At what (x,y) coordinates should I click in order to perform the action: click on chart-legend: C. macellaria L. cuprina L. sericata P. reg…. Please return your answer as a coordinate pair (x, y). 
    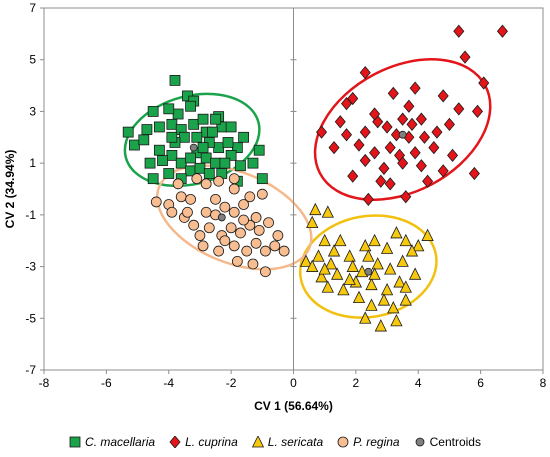
    Looking at the image, I should click on (275, 442).